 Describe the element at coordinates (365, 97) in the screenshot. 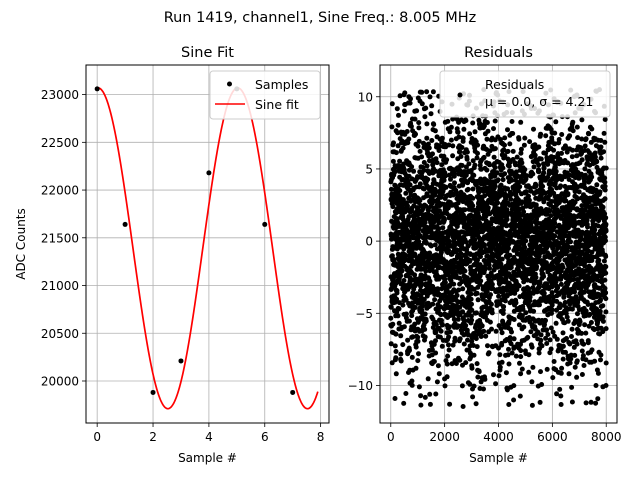

I see `y-tick-label: 10` at that location.